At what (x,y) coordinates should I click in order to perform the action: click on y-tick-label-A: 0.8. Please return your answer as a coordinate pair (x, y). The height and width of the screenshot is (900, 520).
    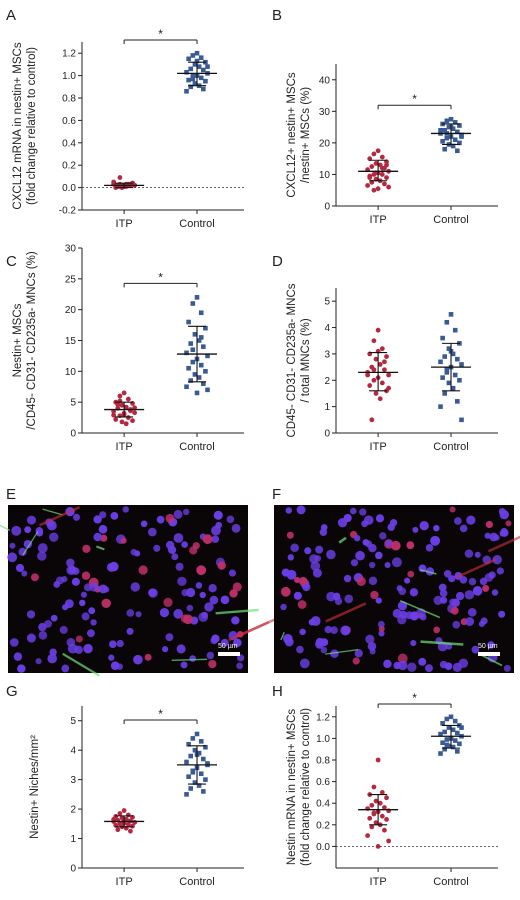
    Looking at the image, I should click on (69, 99).